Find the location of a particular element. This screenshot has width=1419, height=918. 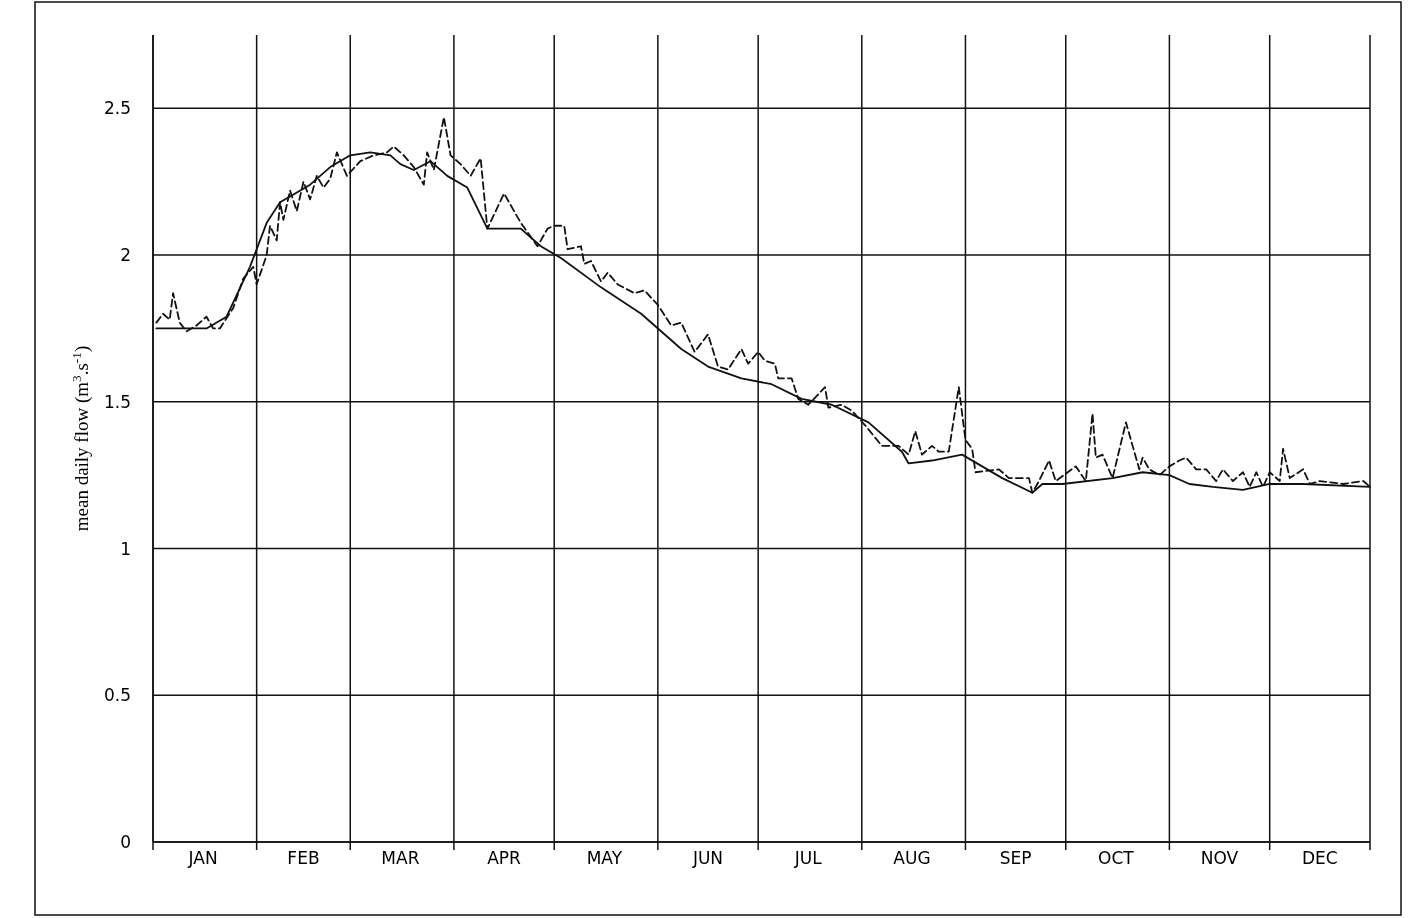

y-tick-label: 2 is located at coordinates (125, 255).